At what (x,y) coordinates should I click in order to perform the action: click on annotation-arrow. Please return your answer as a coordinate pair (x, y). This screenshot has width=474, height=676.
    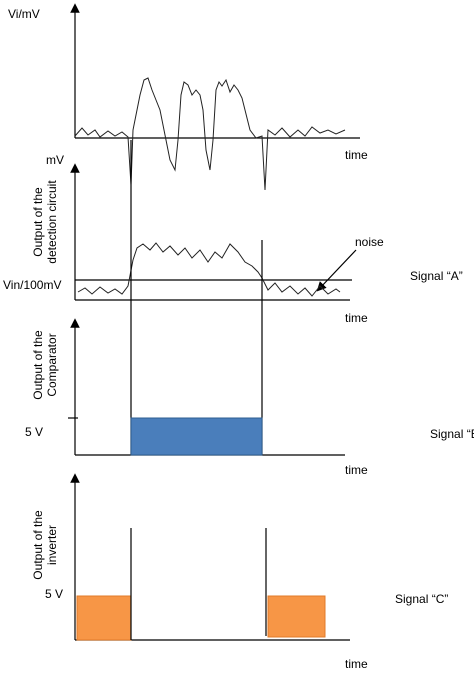
    Looking at the image, I should click on (336, 270).